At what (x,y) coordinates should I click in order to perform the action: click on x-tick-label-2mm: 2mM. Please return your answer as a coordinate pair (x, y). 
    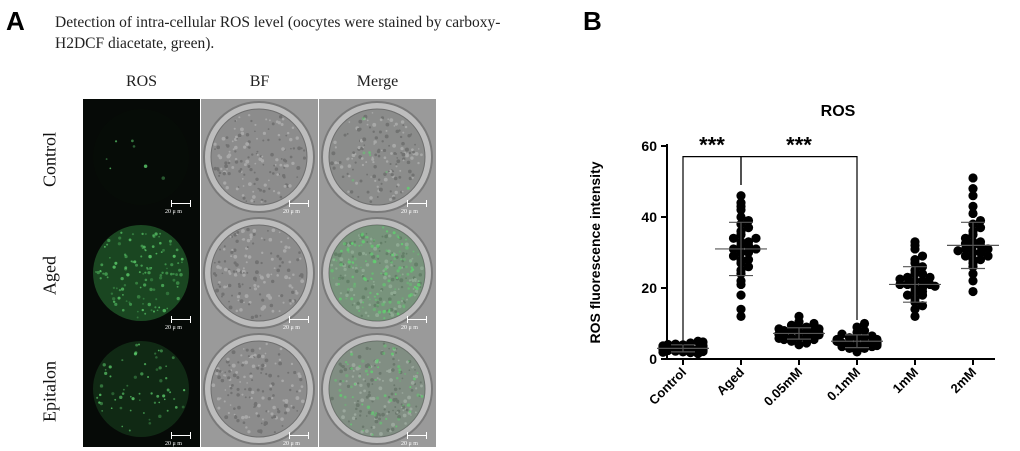
    Looking at the image, I should click on (964, 381).